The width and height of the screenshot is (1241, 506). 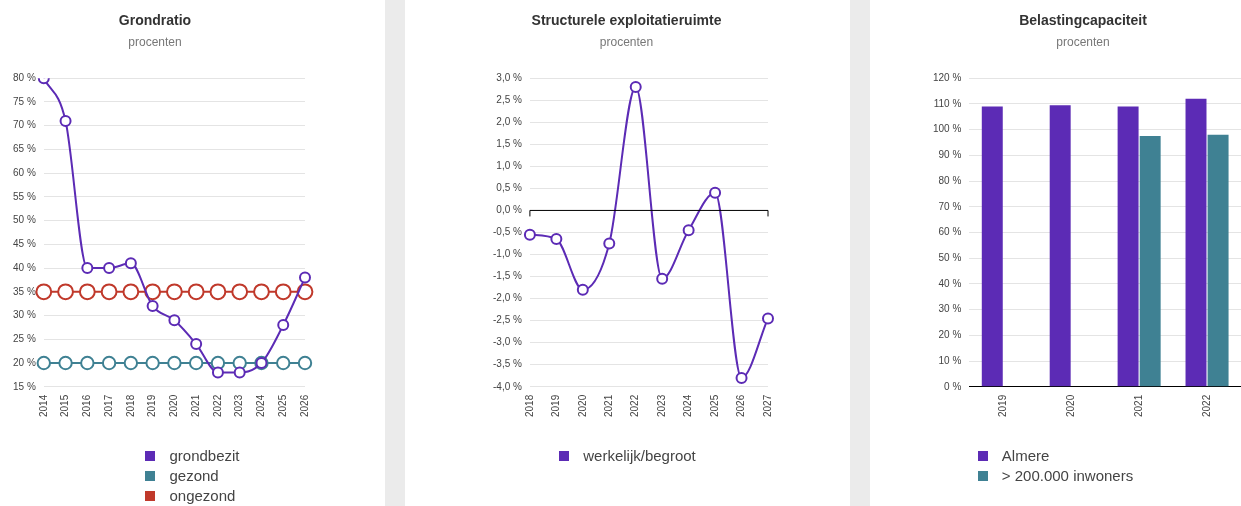 What do you see at coordinates (509, 77) in the screenshot?
I see `y-tick-label: 3,0 %` at bounding box center [509, 77].